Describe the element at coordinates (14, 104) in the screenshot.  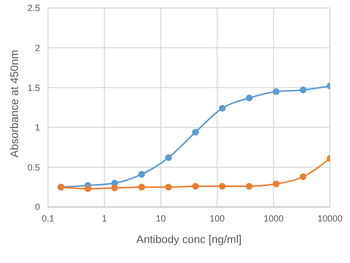
I see `y-axis-title: Absorbance at 450nm` at that location.